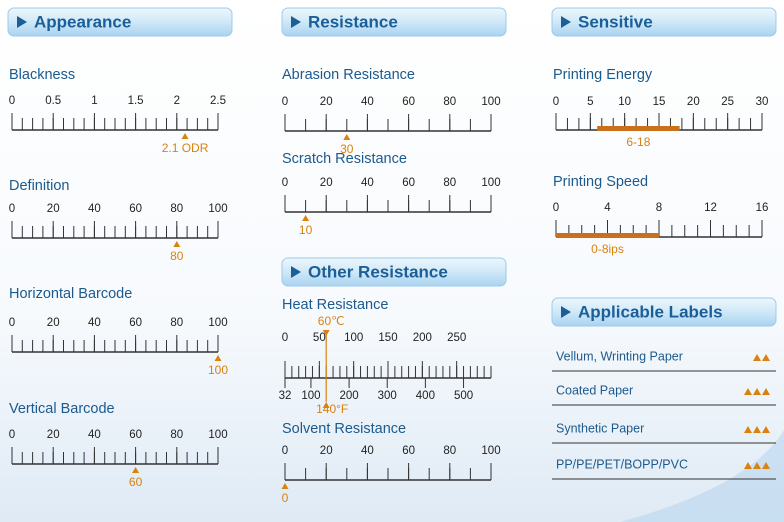 This screenshot has width=784, height=522. What do you see at coordinates (600, 428) in the screenshot?
I see `label-name: Synthetic Paper` at bounding box center [600, 428].